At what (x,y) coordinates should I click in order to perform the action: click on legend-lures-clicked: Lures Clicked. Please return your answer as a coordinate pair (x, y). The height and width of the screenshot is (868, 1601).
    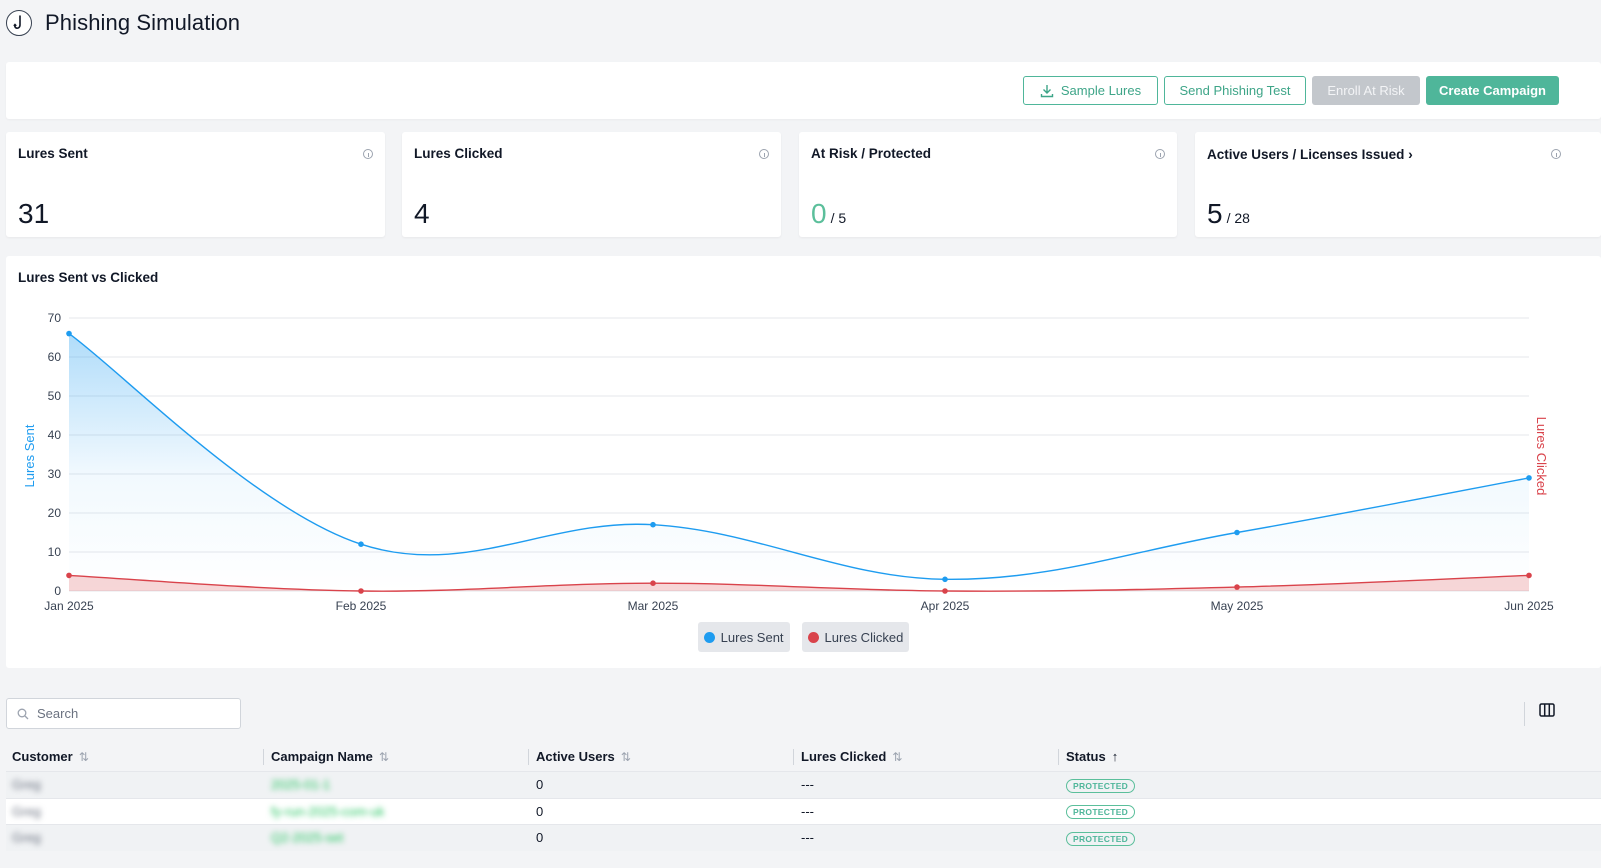
    Looking at the image, I should click on (855, 637).